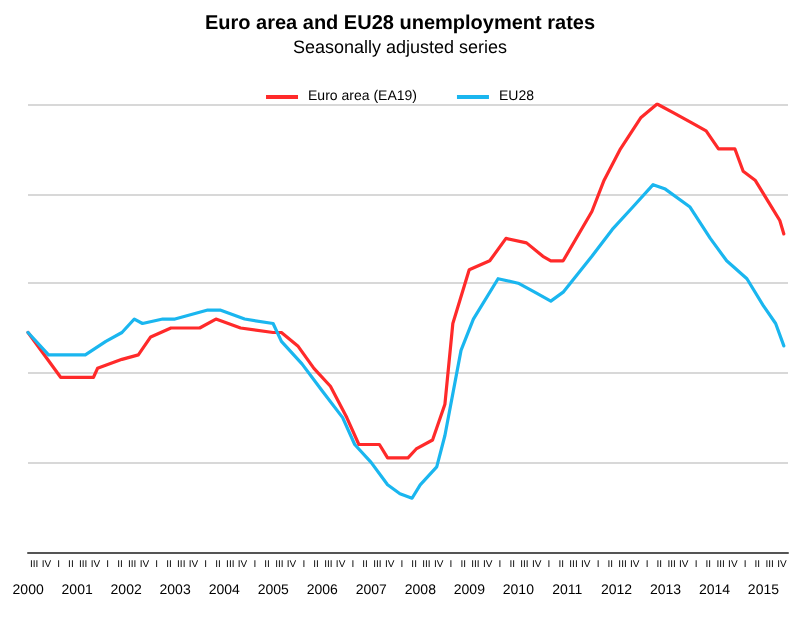  What do you see at coordinates (400, 24) in the screenshot?
I see `chart-title: Euro area and EU28 unemployment rates` at bounding box center [400, 24].